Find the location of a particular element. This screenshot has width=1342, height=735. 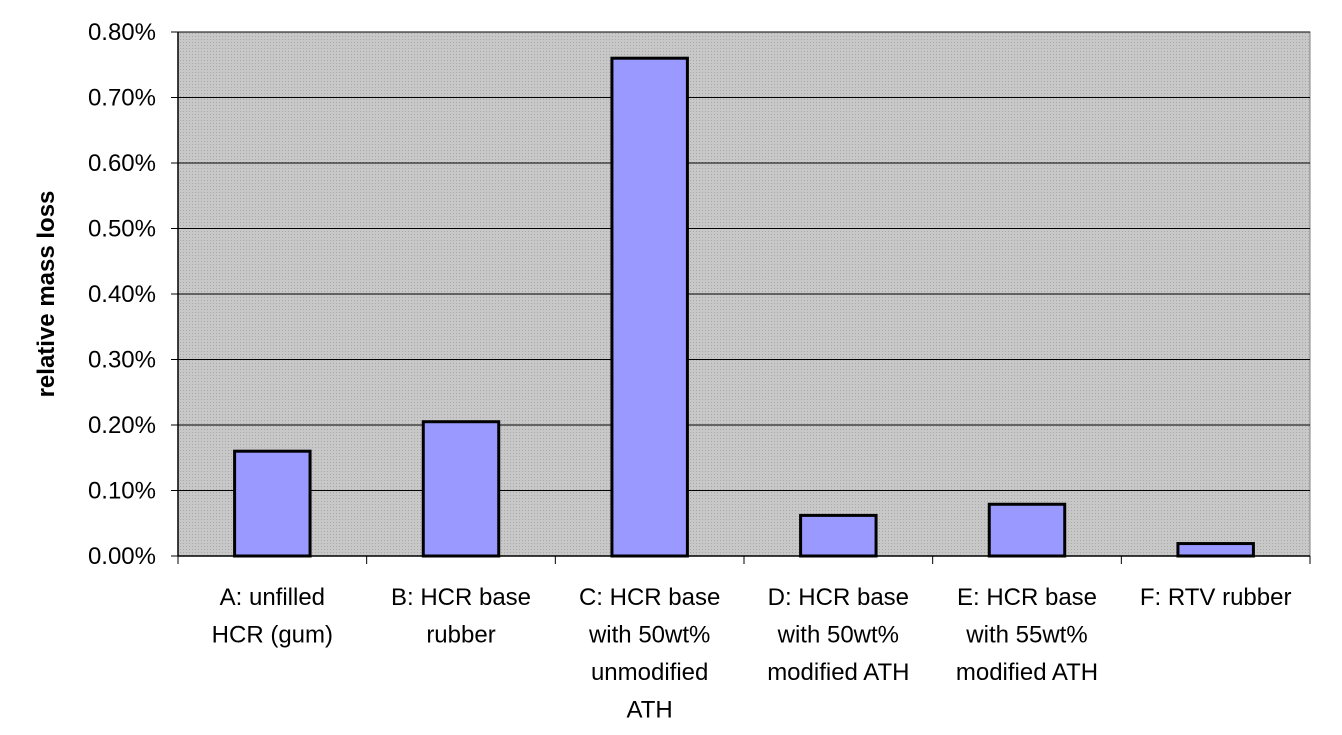

x-category-label: B: HCR base rubber is located at coordinates (461, 616).